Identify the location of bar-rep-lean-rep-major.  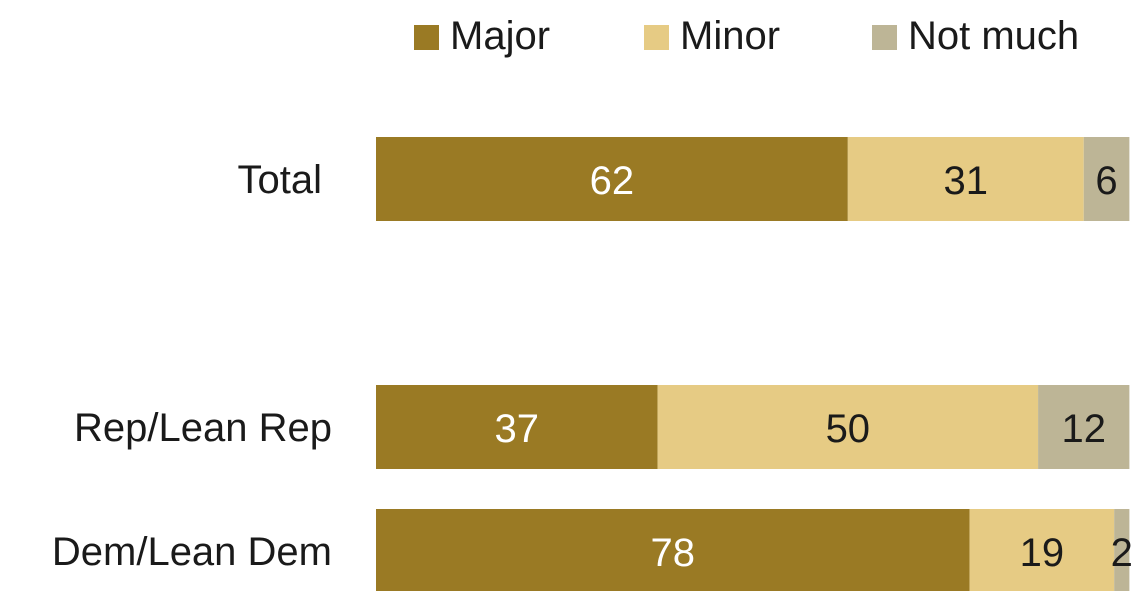
(517, 427).